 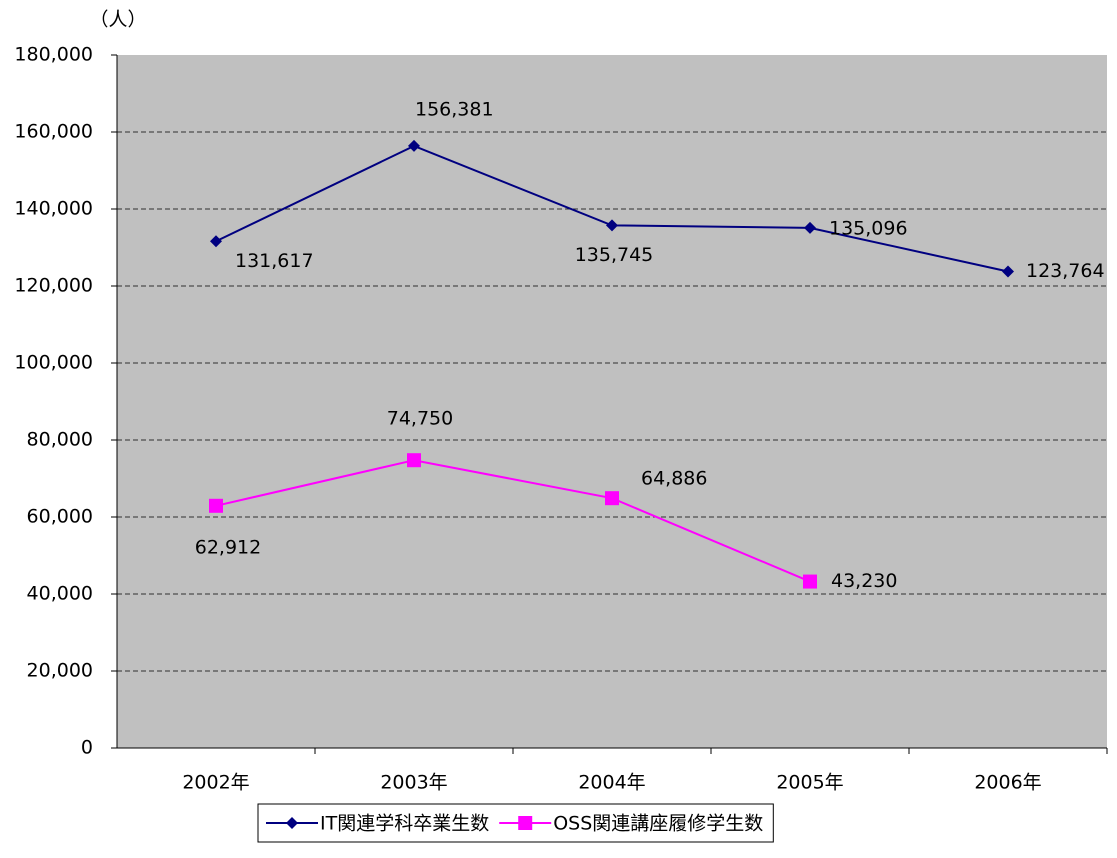 I want to click on y-tick-label: 160,000, so click(x=53, y=132).